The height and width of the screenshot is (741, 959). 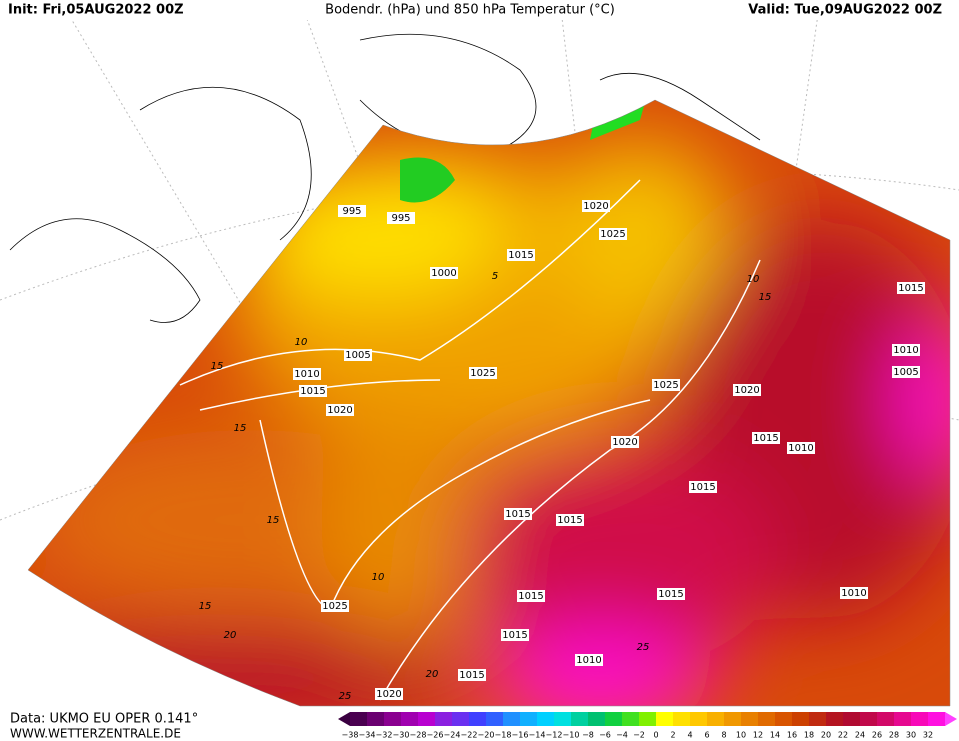 I want to click on scale-label: −34, so click(x=367, y=735).